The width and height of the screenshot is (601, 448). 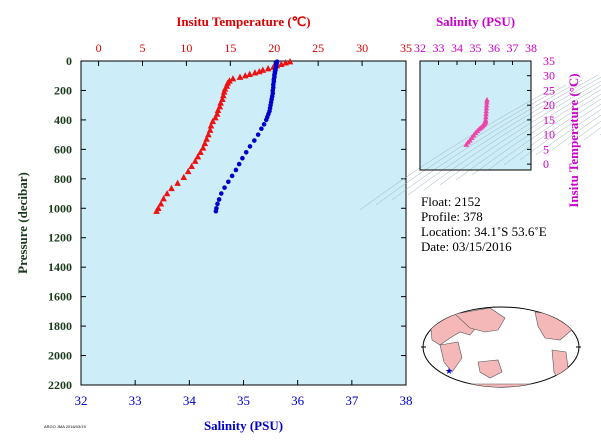 What do you see at coordinates (63, 90) in the screenshot?
I see `pressure-tick-label: 200` at bounding box center [63, 90].